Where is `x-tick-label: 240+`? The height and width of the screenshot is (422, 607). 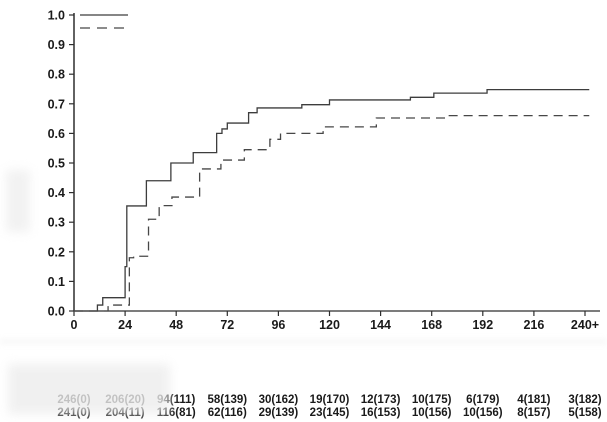
x-tick-label: 240+ is located at coordinates (585, 325).